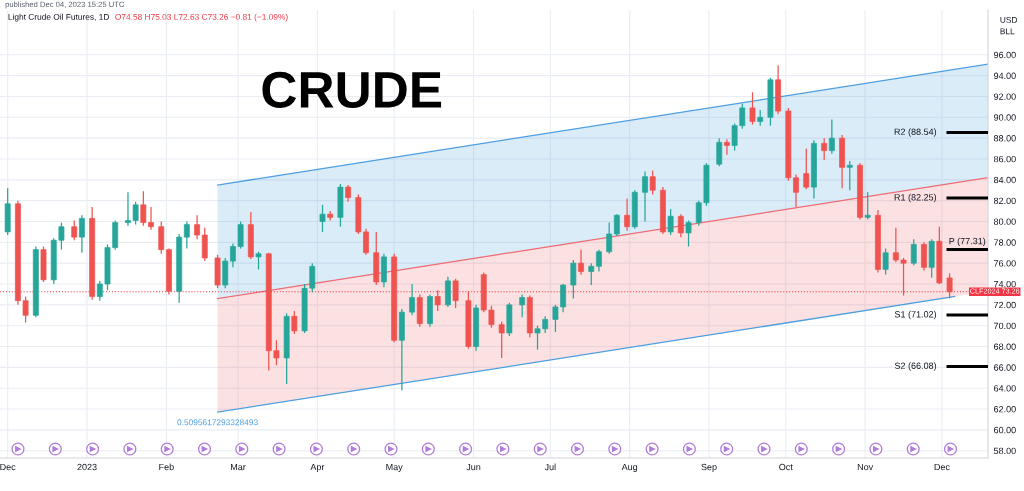  I want to click on text: CRUDE, so click(352, 90).